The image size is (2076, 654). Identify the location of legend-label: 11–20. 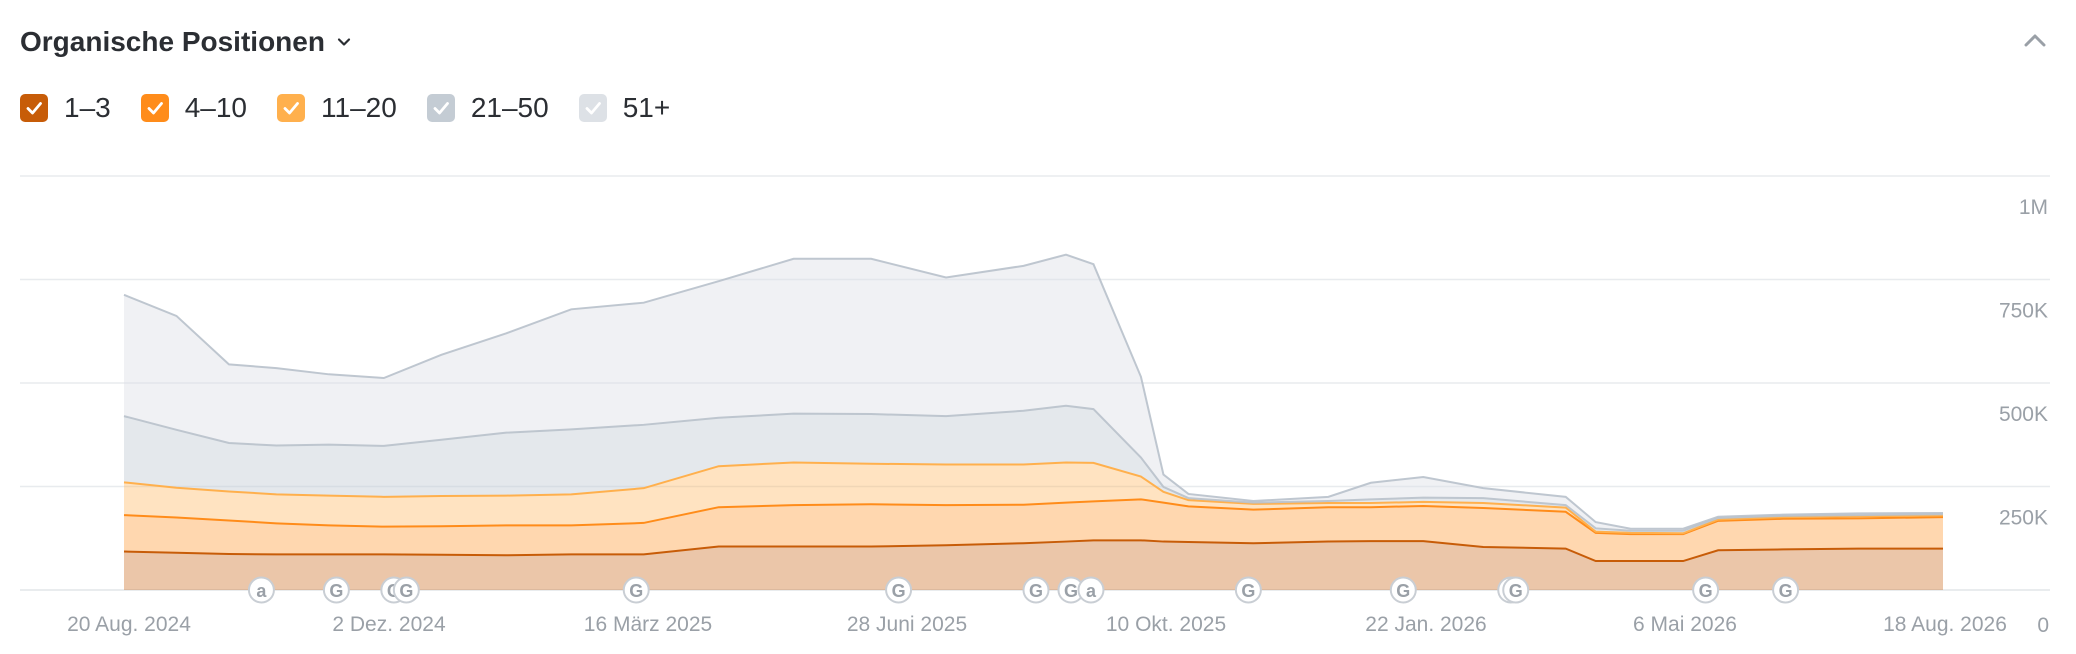
(359, 107).